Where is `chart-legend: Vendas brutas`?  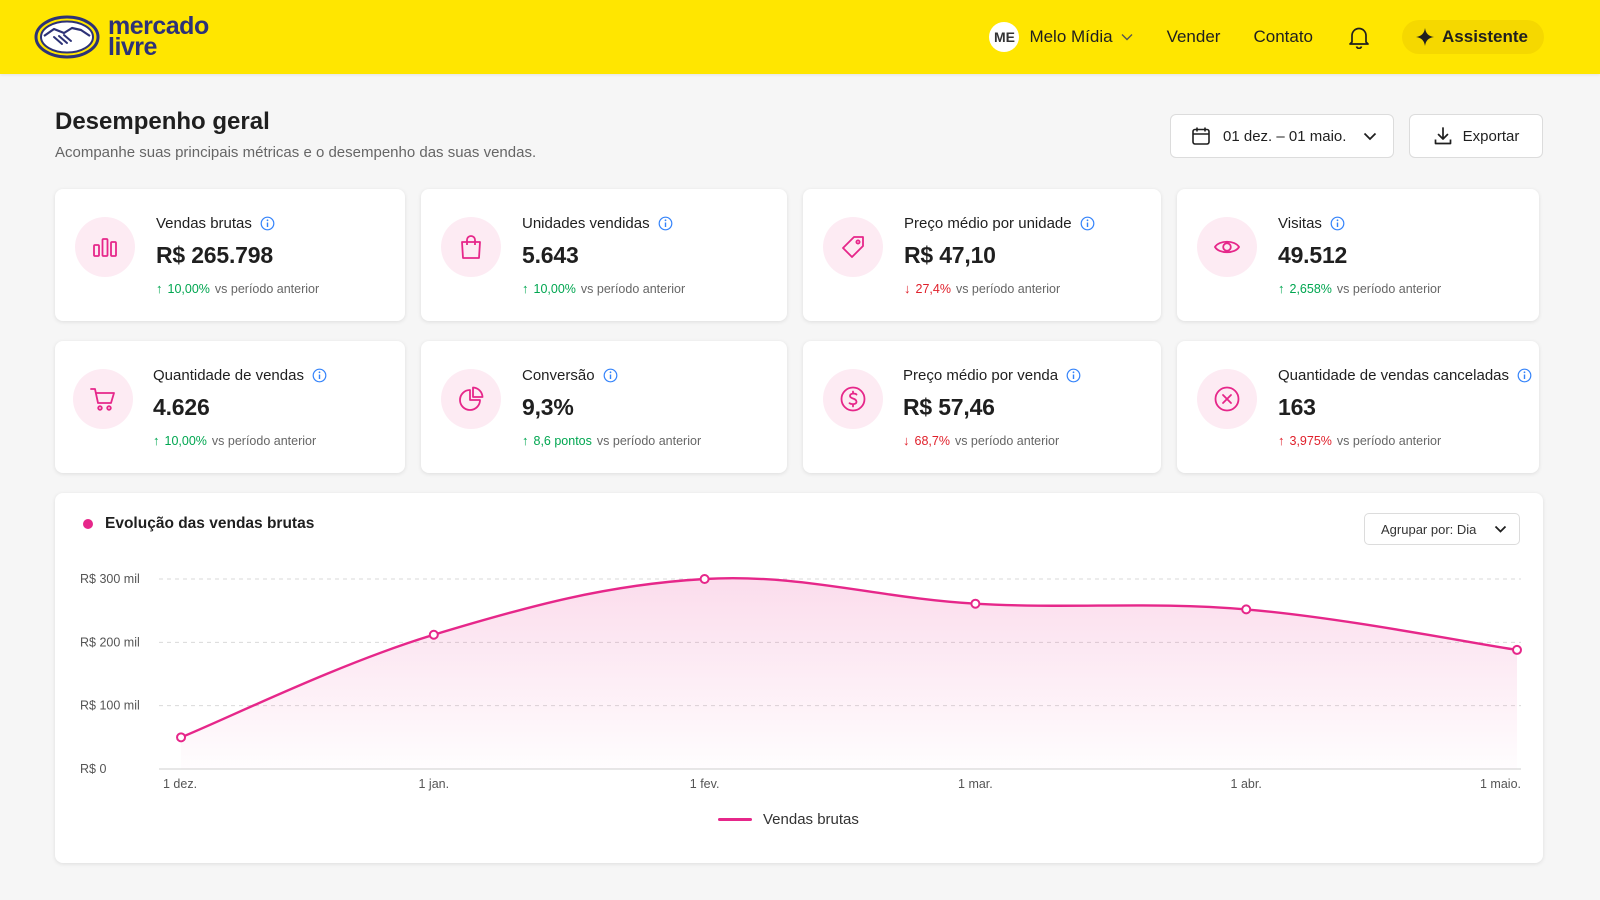 chart-legend: Vendas brutas is located at coordinates (788, 819).